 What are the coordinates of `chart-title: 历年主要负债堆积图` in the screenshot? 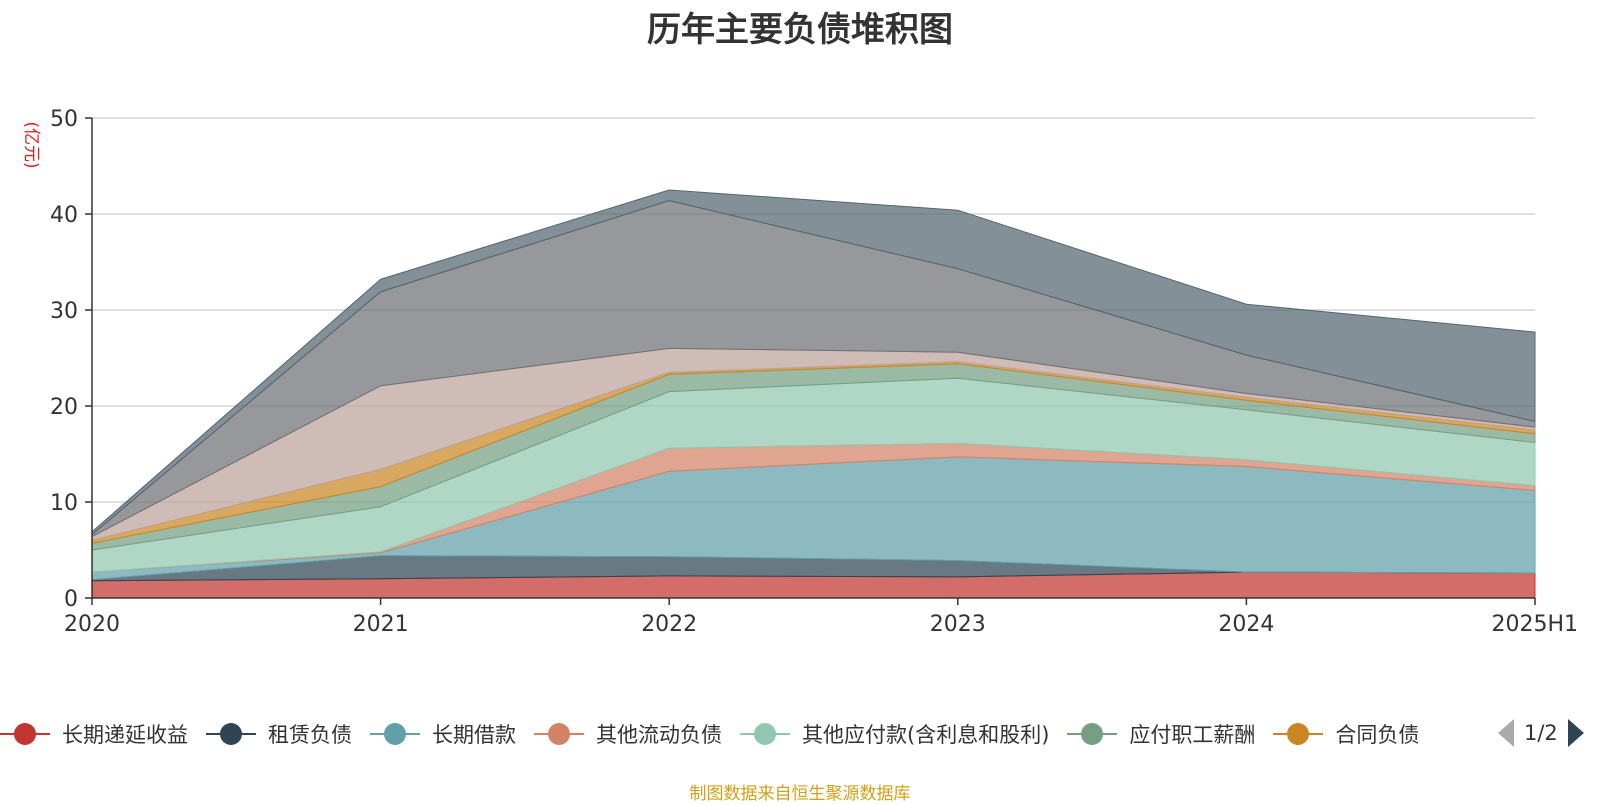 It's located at (800, 30).